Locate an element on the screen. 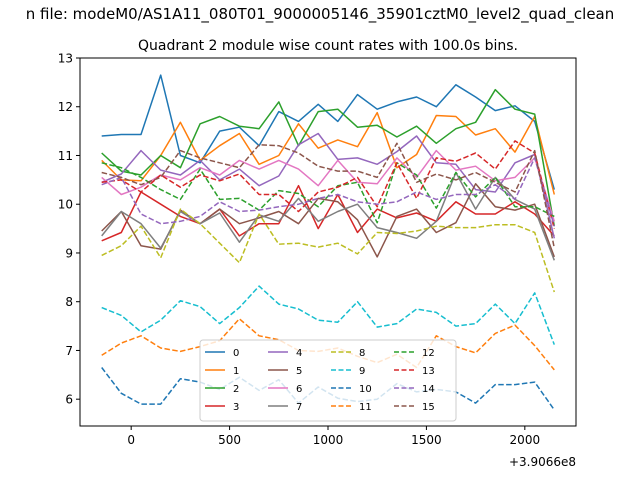 This screenshot has width=640, height=480. legend-label-5: 5 is located at coordinates (299, 371).